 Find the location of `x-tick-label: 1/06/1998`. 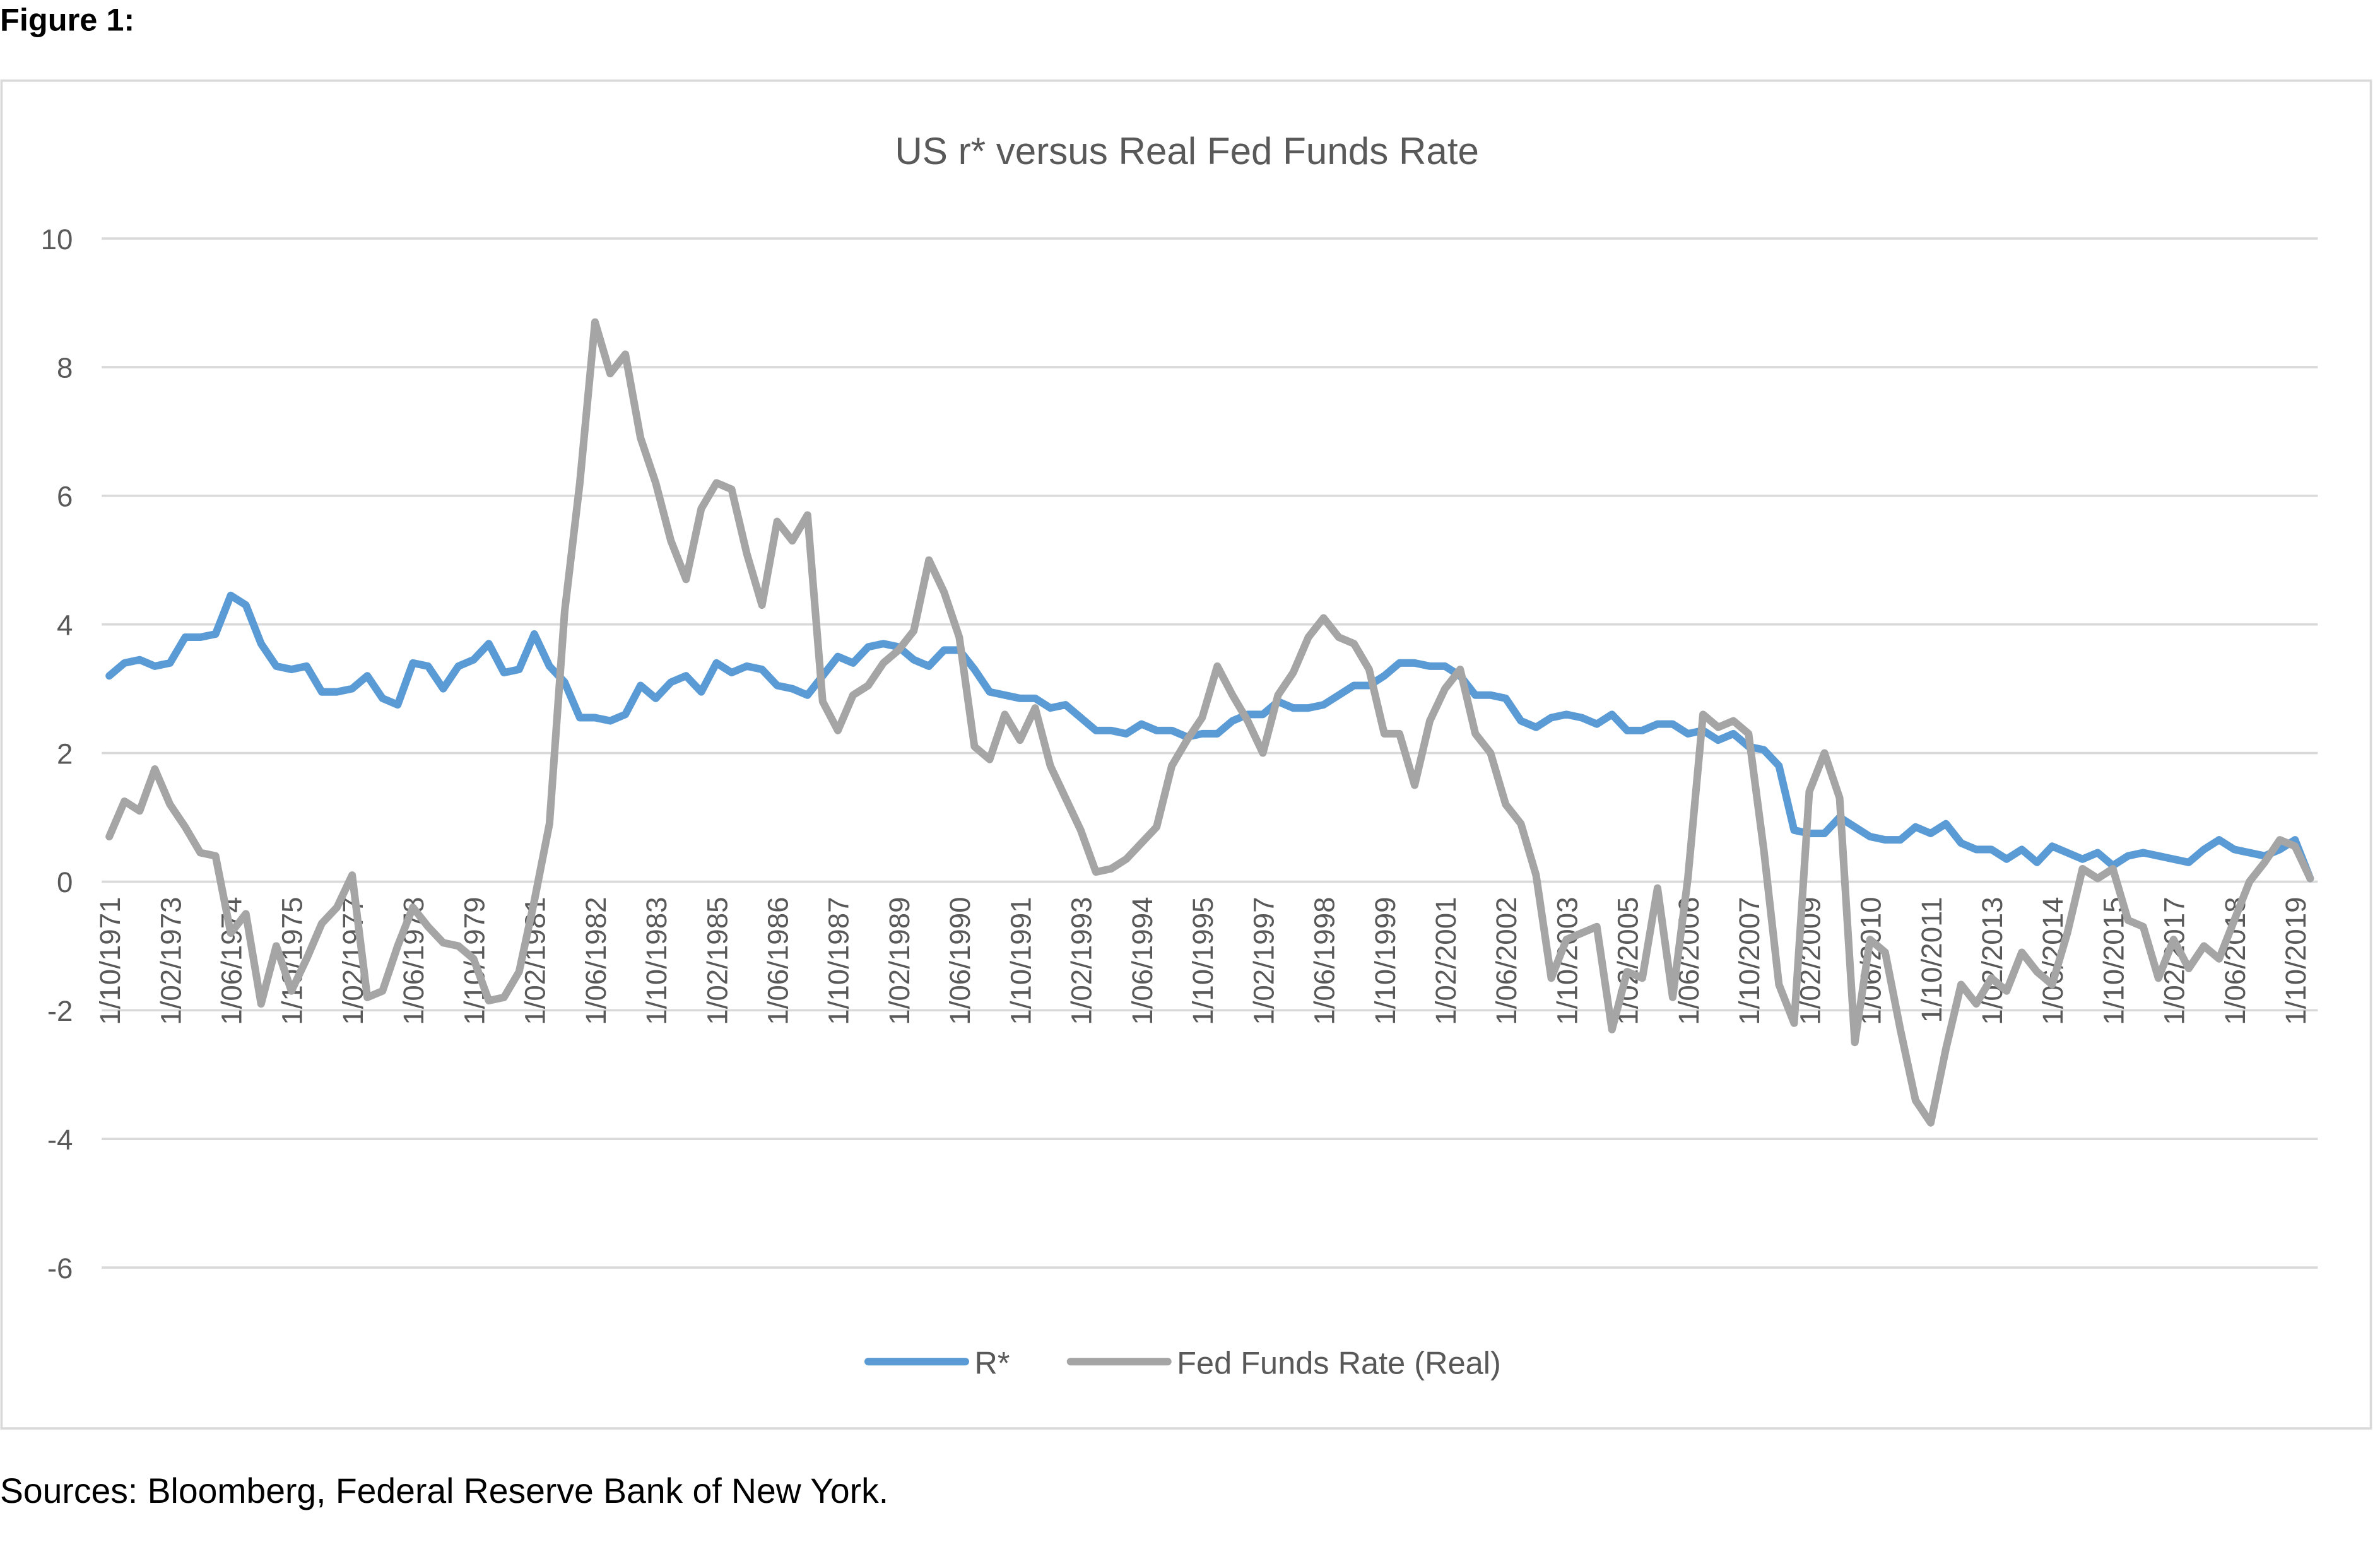

x-tick-label: 1/06/1998 is located at coordinates (1325, 961).